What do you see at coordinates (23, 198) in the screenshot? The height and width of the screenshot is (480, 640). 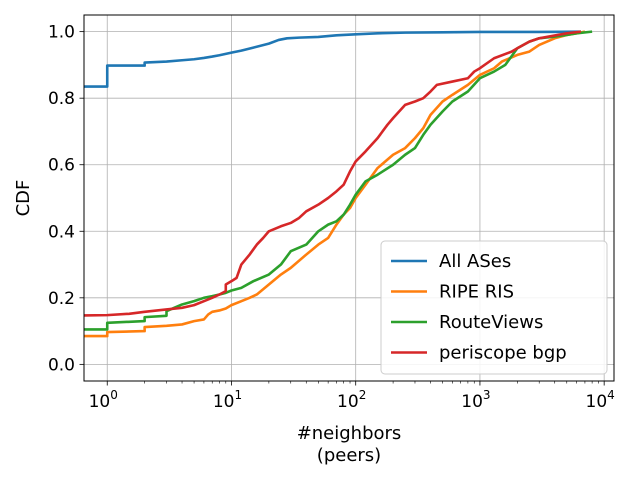 I see `y-axis-label: CDF` at bounding box center [23, 198].